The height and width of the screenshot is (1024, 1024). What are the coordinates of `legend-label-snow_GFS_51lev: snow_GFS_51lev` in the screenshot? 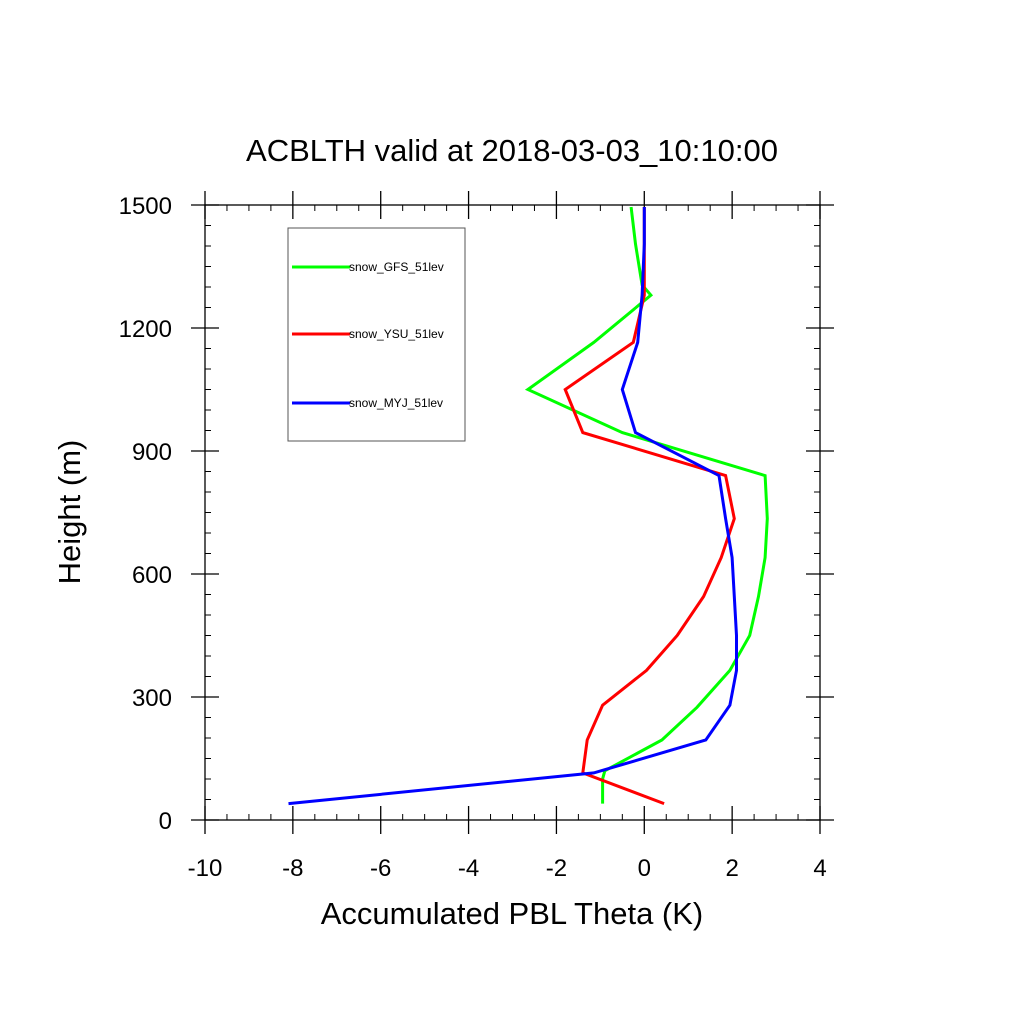 It's located at (396, 267).